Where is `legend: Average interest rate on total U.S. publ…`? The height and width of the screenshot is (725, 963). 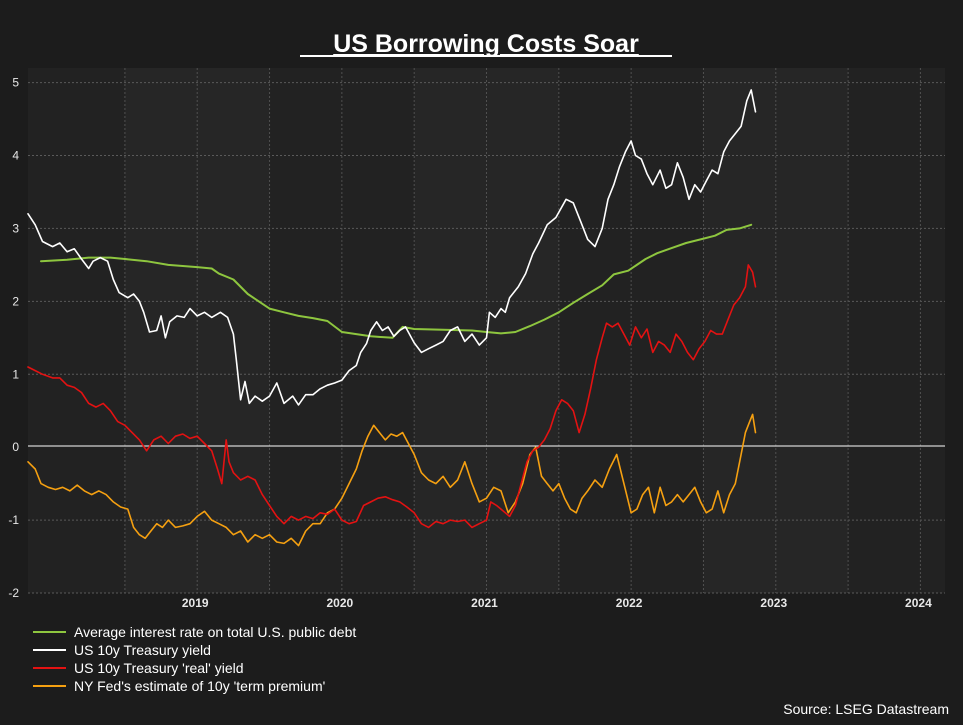 legend: Average interest rate on total U.S. publ… is located at coordinates (194, 659).